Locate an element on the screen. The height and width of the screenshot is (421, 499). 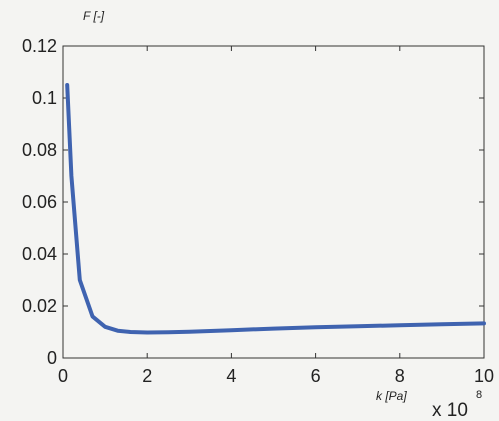
y-tick-label: 0.1 is located at coordinates (44, 98).